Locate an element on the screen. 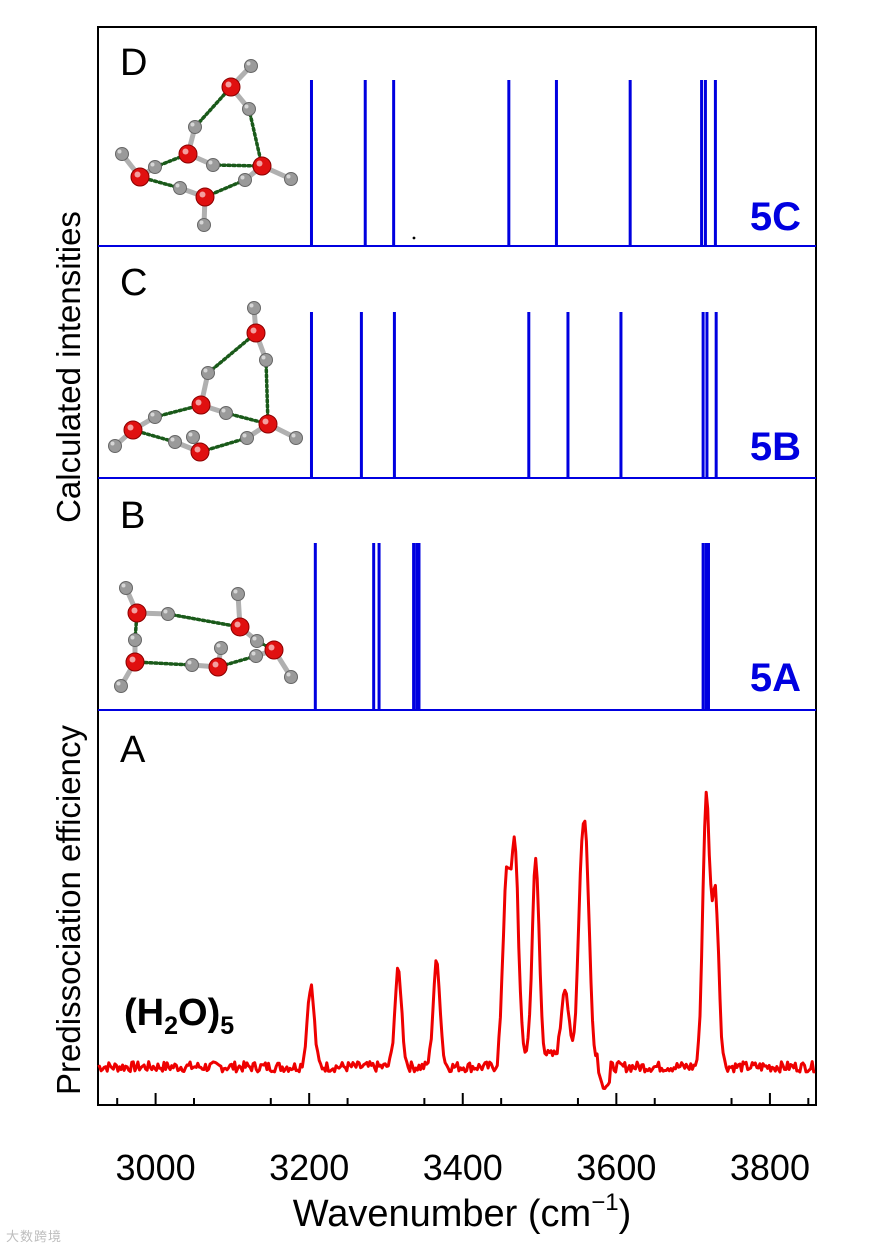  formula-sub-2: 5 is located at coordinates (227, 1026).